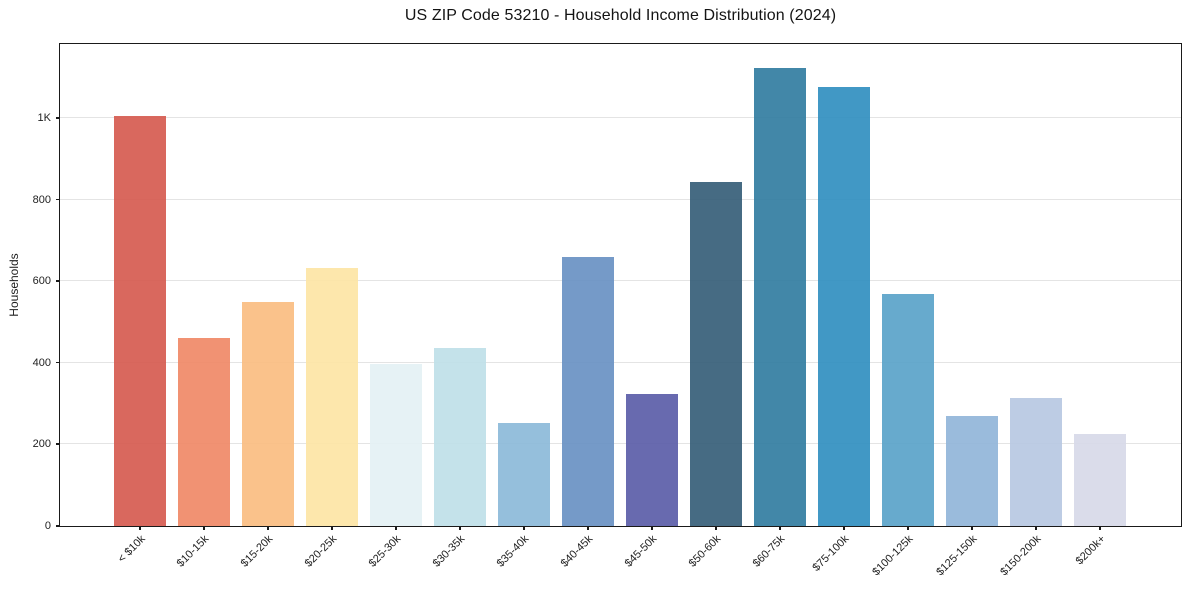 The image size is (1189, 590). I want to click on x-tick-label: $125-150k, so click(957, 556).